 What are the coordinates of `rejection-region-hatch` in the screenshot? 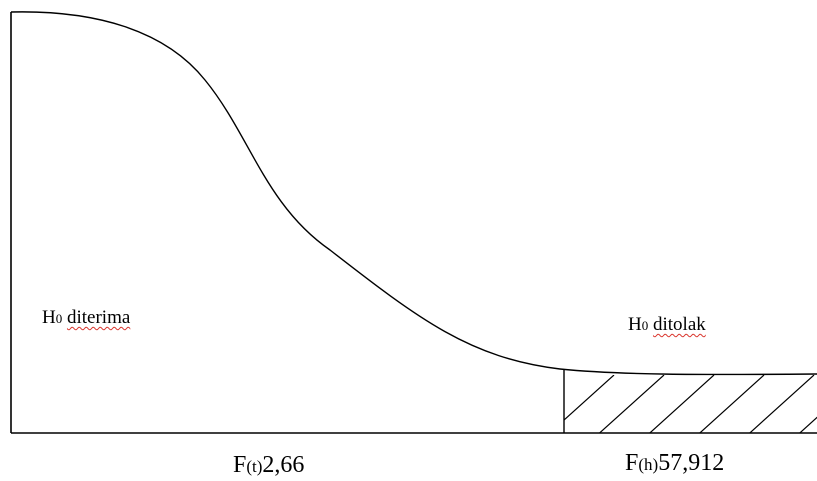 It's located at (690, 404).